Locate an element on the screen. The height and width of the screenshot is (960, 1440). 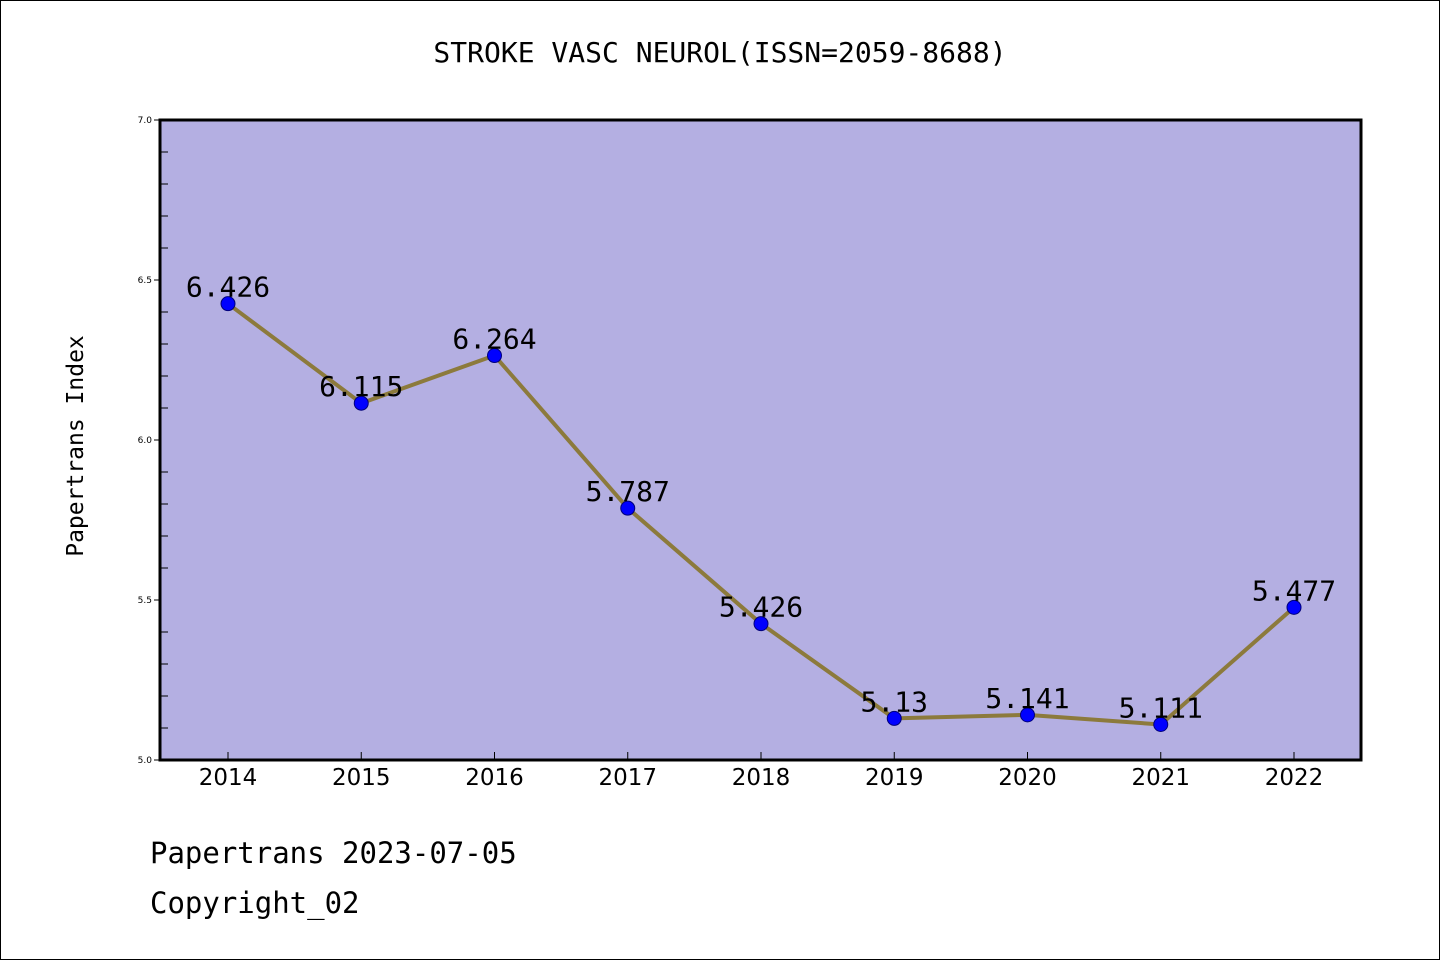
footer-copyright: Copyright_02 is located at coordinates (255, 903).